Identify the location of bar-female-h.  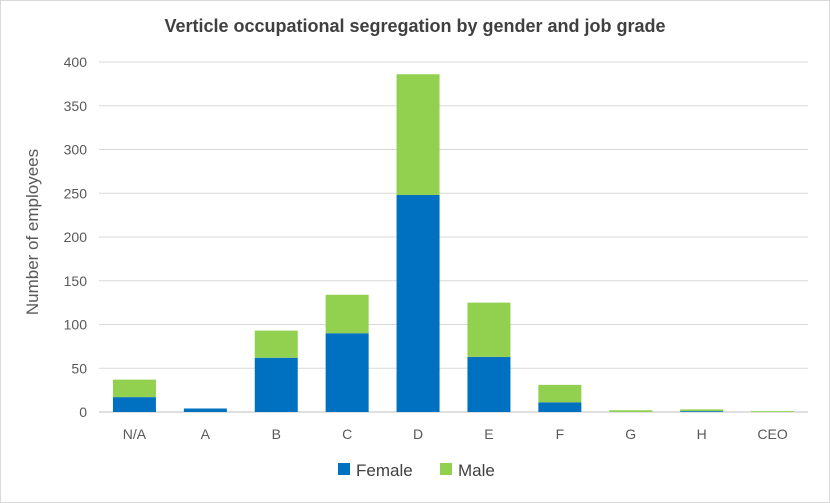
(702, 411).